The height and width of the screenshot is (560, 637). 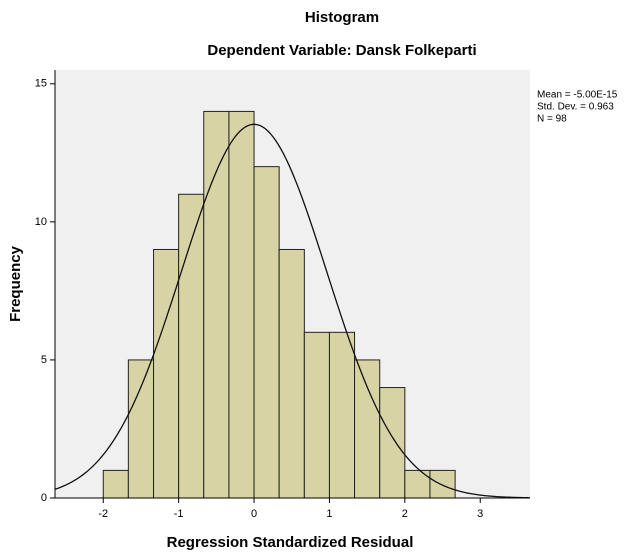 What do you see at coordinates (44, 360) in the screenshot?
I see `y-tick-label: 5` at bounding box center [44, 360].